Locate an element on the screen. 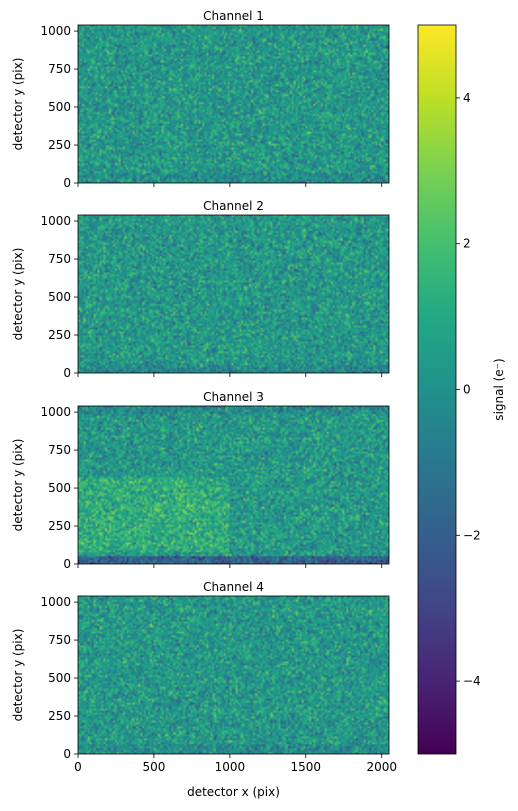 The width and height of the screenshot is (518, 811). colorbar-tick-label: 0 is located at coordinates (467, 390).